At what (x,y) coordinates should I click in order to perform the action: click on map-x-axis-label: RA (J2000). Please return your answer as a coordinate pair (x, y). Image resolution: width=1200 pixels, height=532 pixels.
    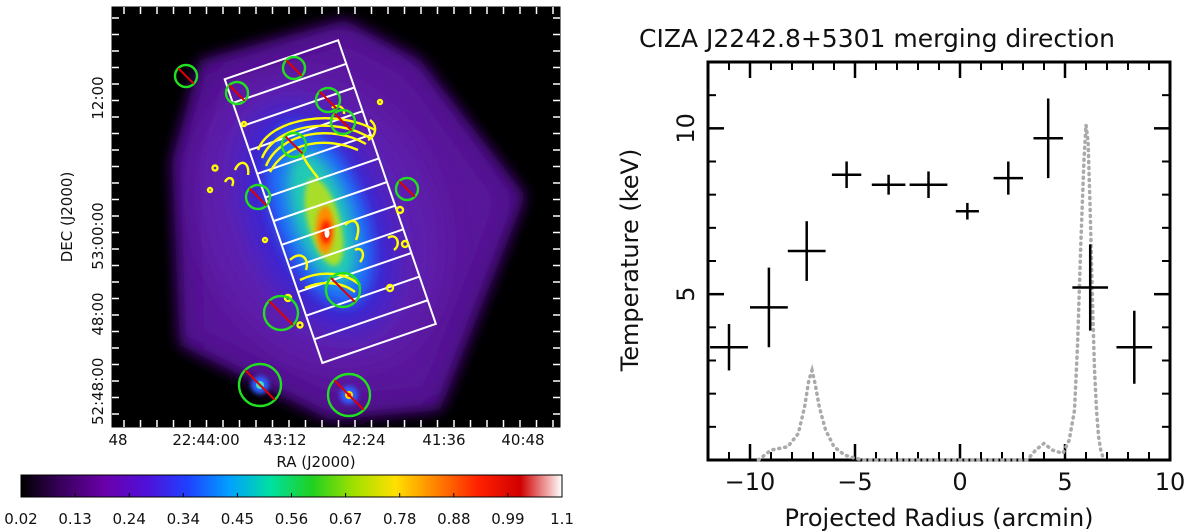
    Looking at the image, I should click on (315, 462).